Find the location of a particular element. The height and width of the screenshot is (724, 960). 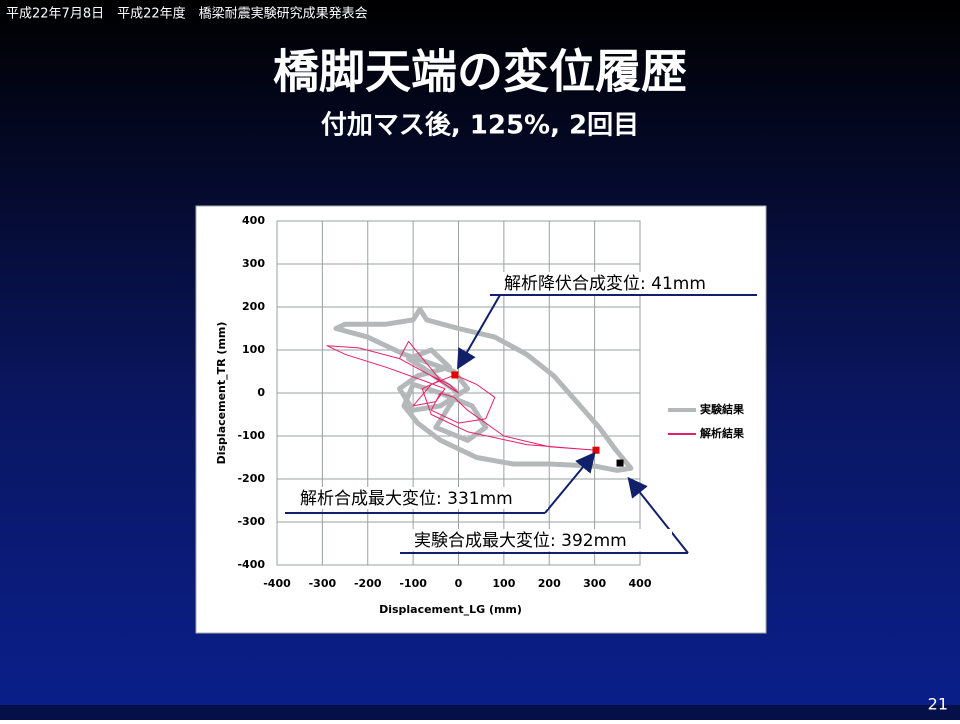

annotation: 解析合成最大変位: 331mm is located at coordinates (406, 499).